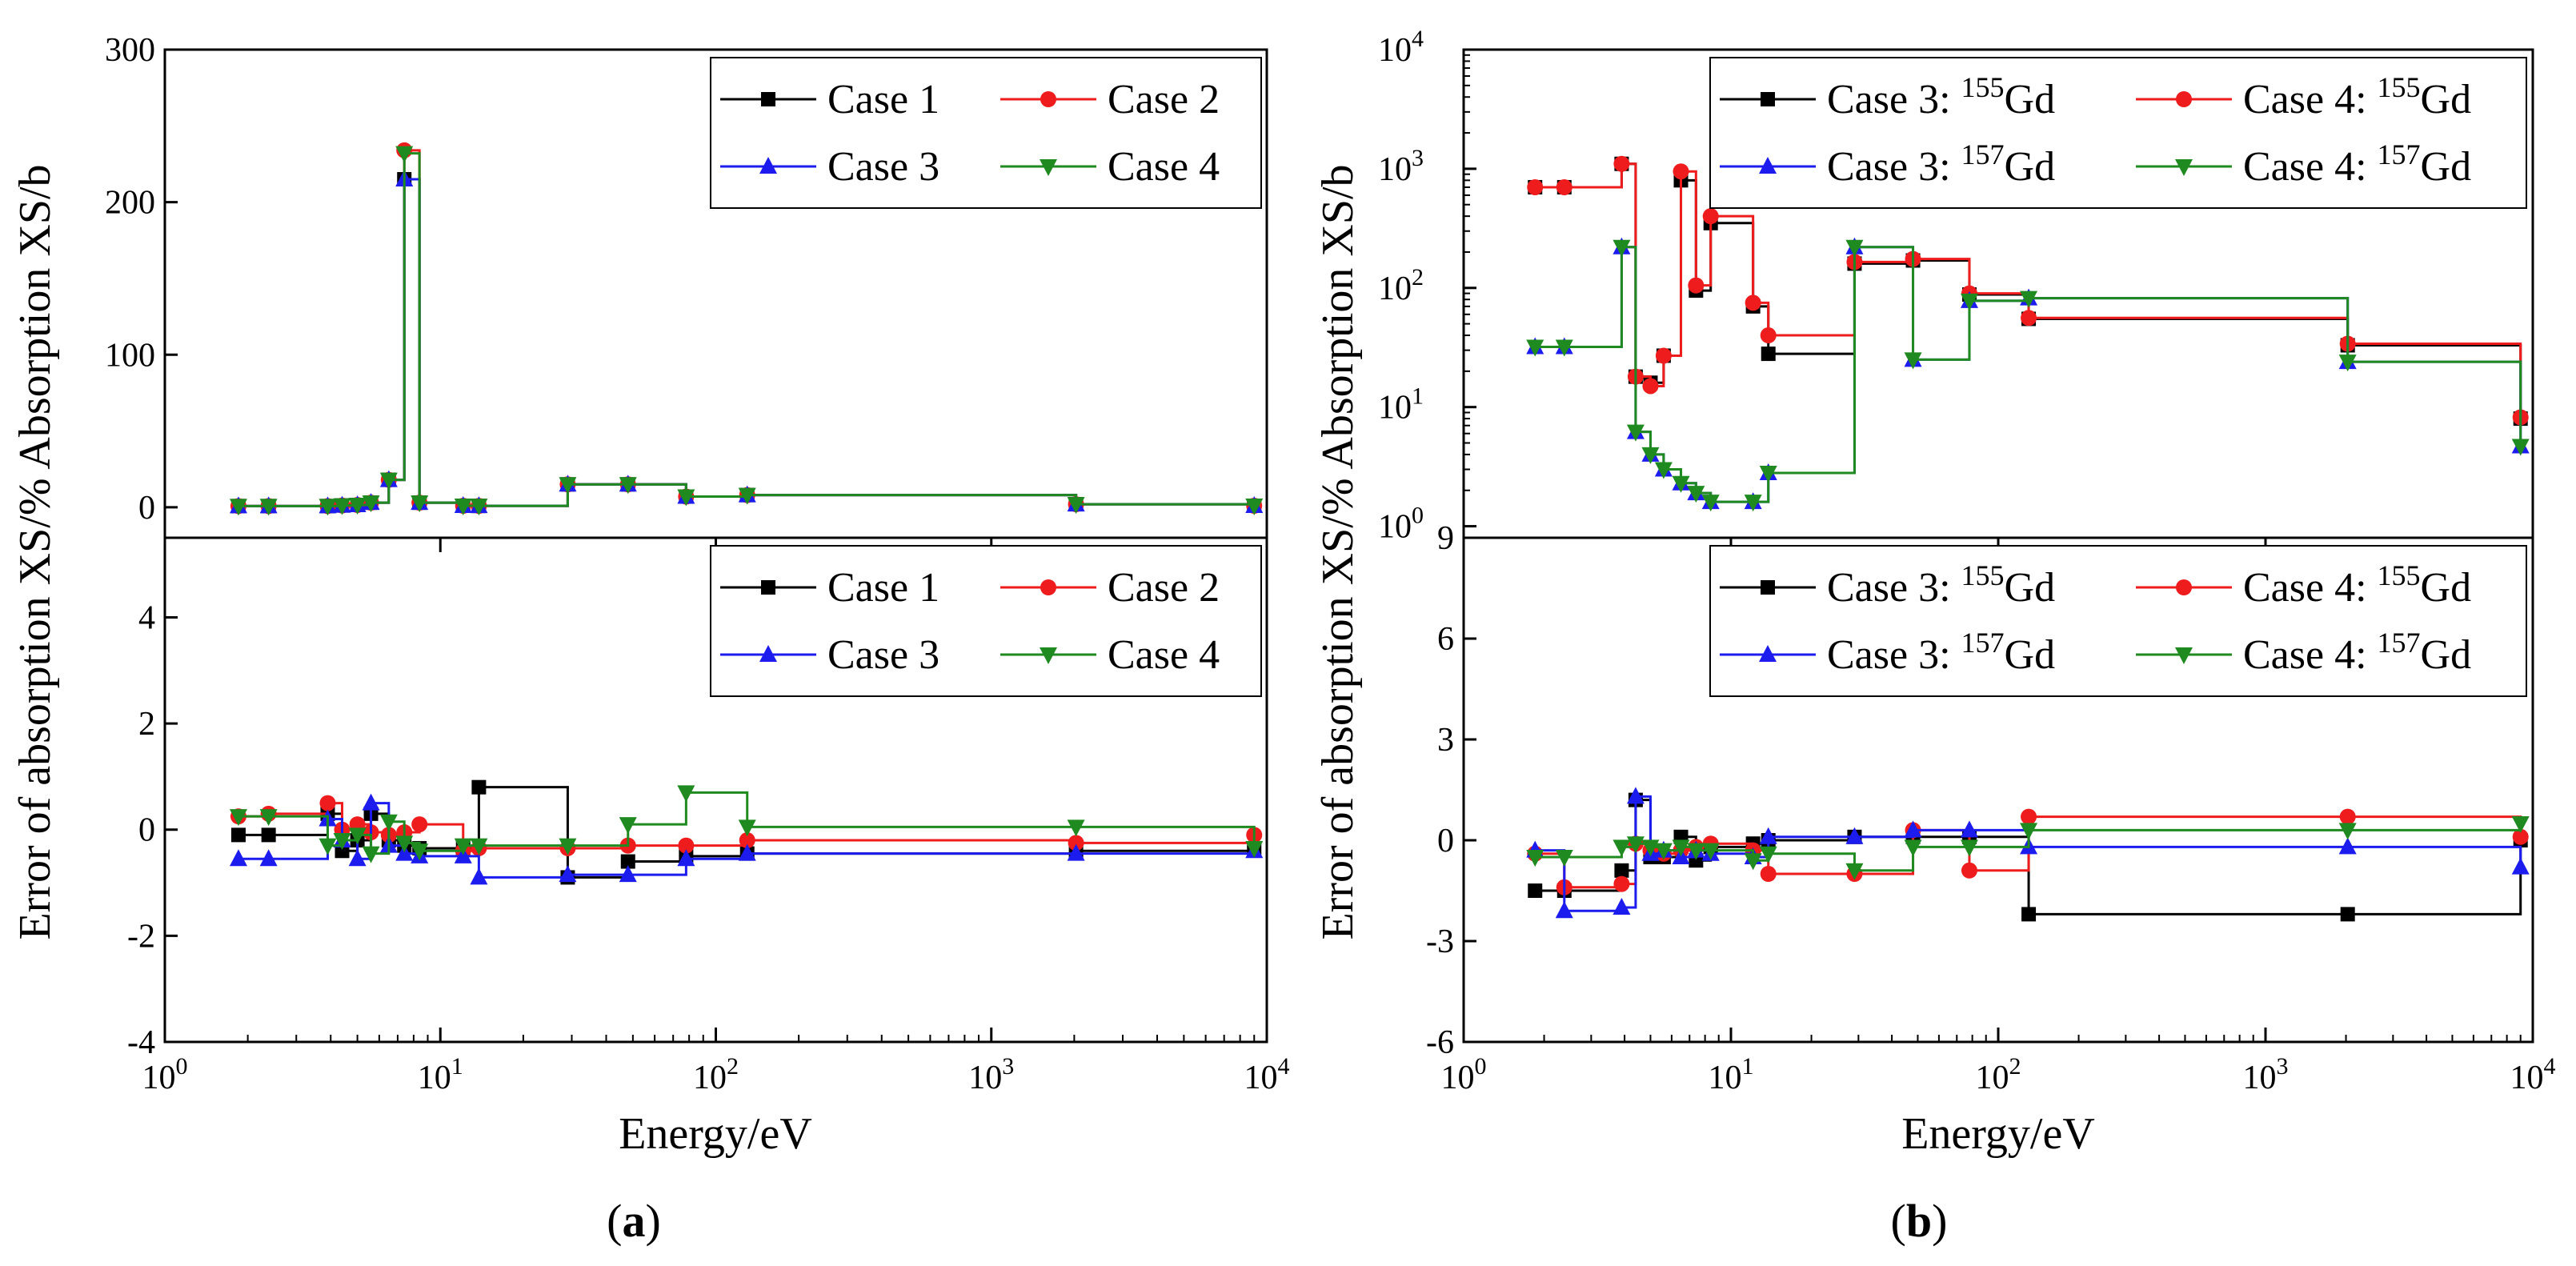  I want to click on y-tick-label: 10⁴, so click(1401, 47).